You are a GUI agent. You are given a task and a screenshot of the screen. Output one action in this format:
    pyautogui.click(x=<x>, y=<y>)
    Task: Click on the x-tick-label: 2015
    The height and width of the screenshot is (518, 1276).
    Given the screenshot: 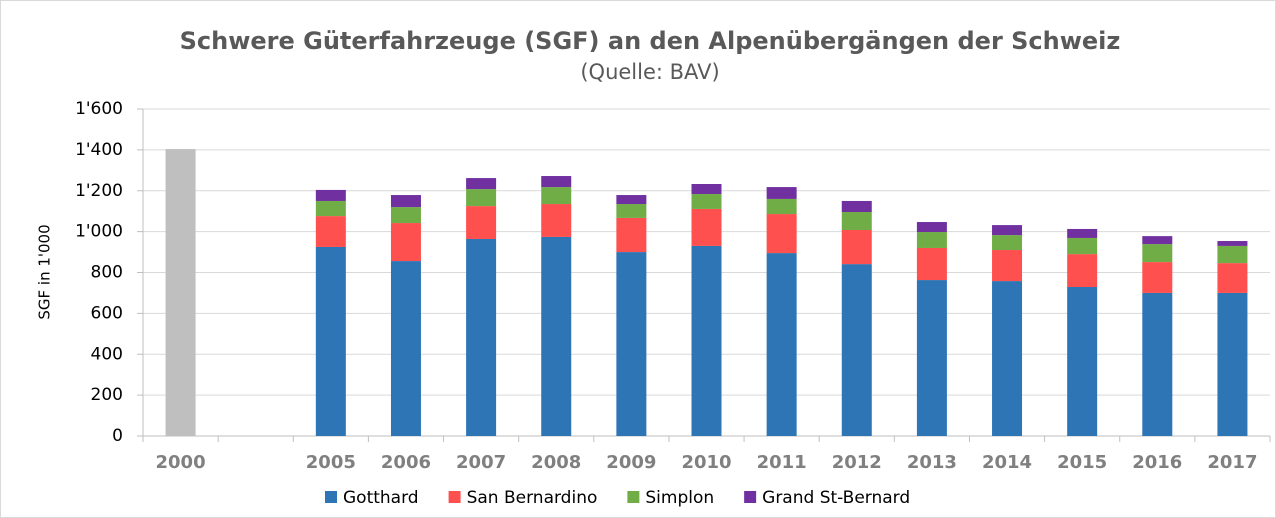 What is the action you would take?
    pyautogui.click(x=1082, y=462)
    